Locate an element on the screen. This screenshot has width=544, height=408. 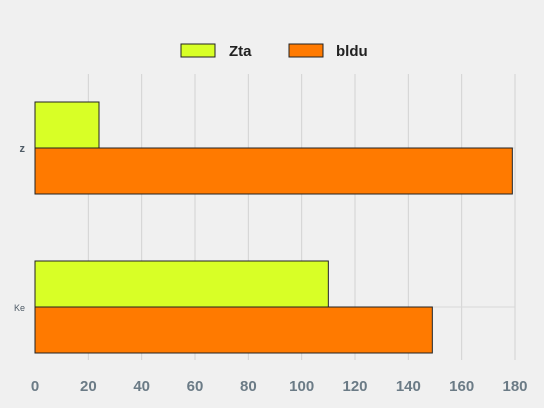
x-tick-label-40: 40 is located at coordinates (141, 386).